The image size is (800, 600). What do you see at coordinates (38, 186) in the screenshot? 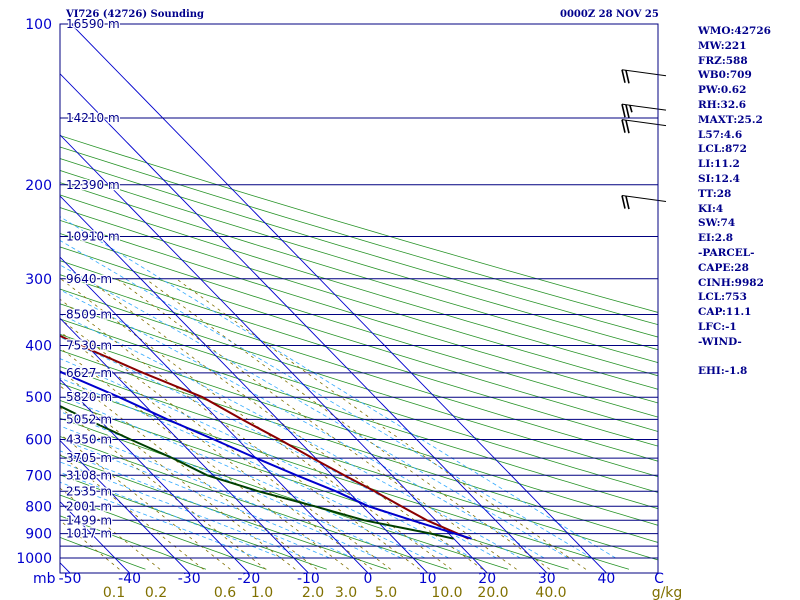
I see `pressure-tick-label: 200` at bounding box center [38, 186].